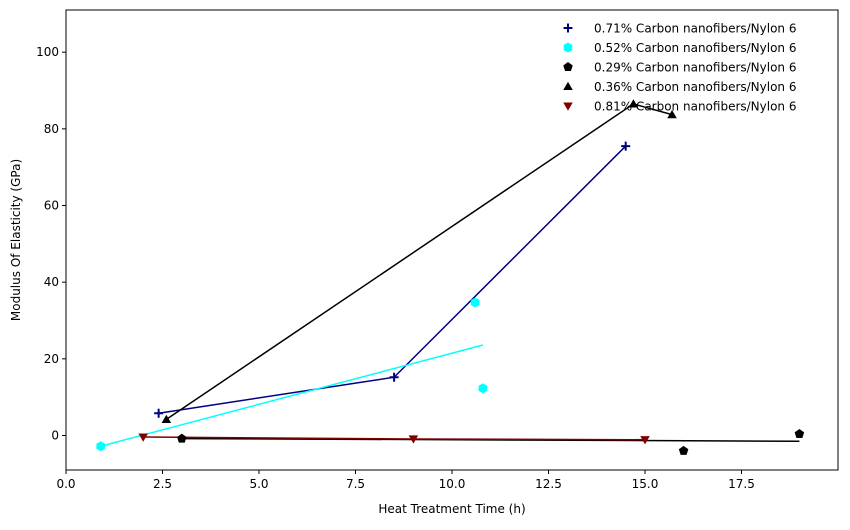 The height and width of the screenshot is (530, 850). I want to click on x-tick-label: 5.0, so click(258, 484).